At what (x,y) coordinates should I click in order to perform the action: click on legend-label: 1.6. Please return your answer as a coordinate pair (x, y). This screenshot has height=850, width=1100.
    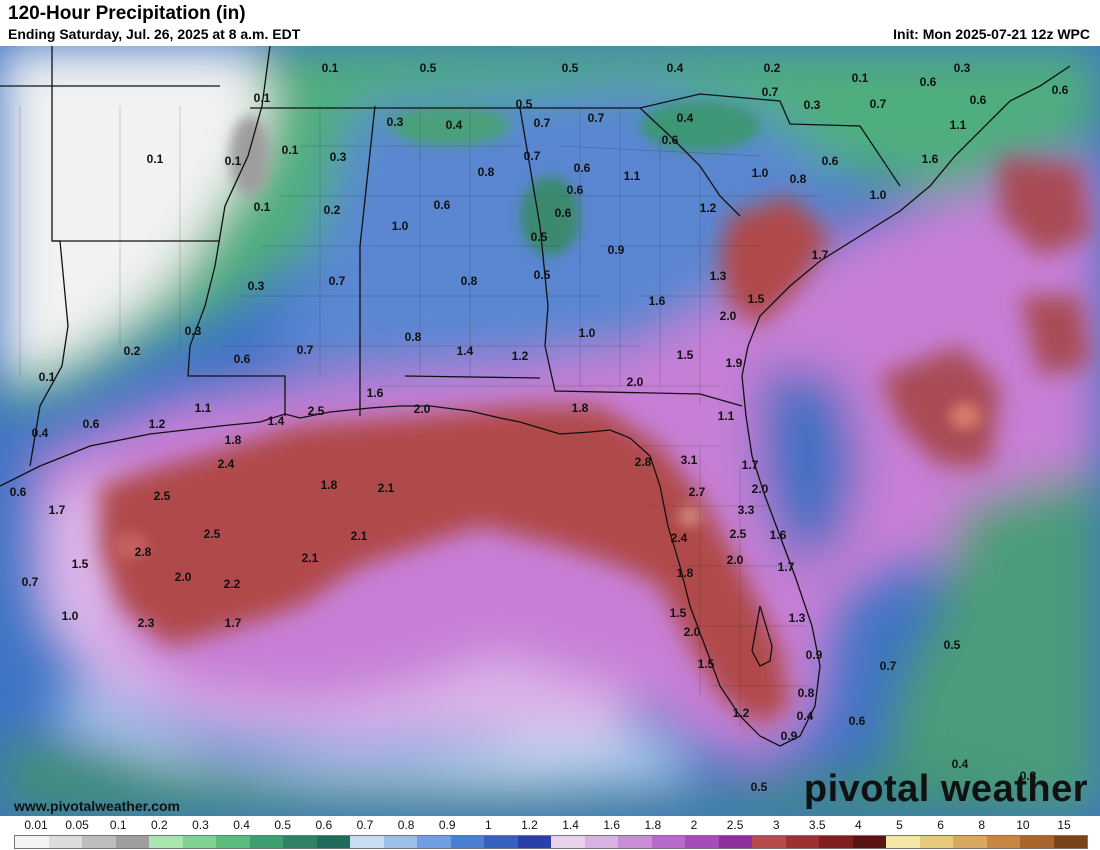
    Looking at the image, I should click on (612, 825).